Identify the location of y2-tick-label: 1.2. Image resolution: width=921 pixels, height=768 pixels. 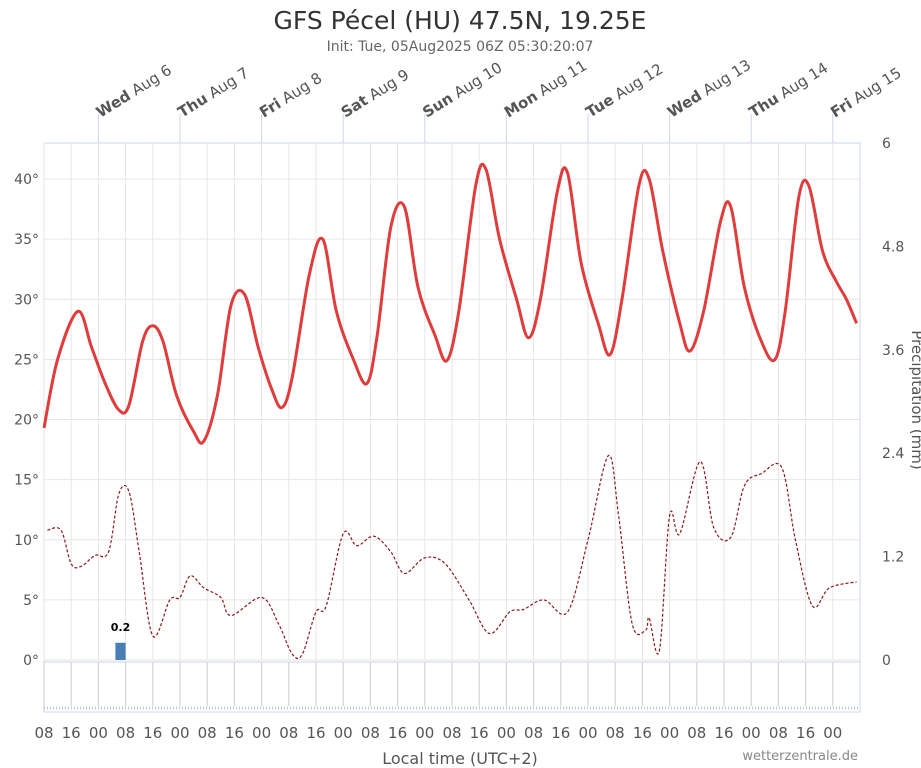
(893, 558).